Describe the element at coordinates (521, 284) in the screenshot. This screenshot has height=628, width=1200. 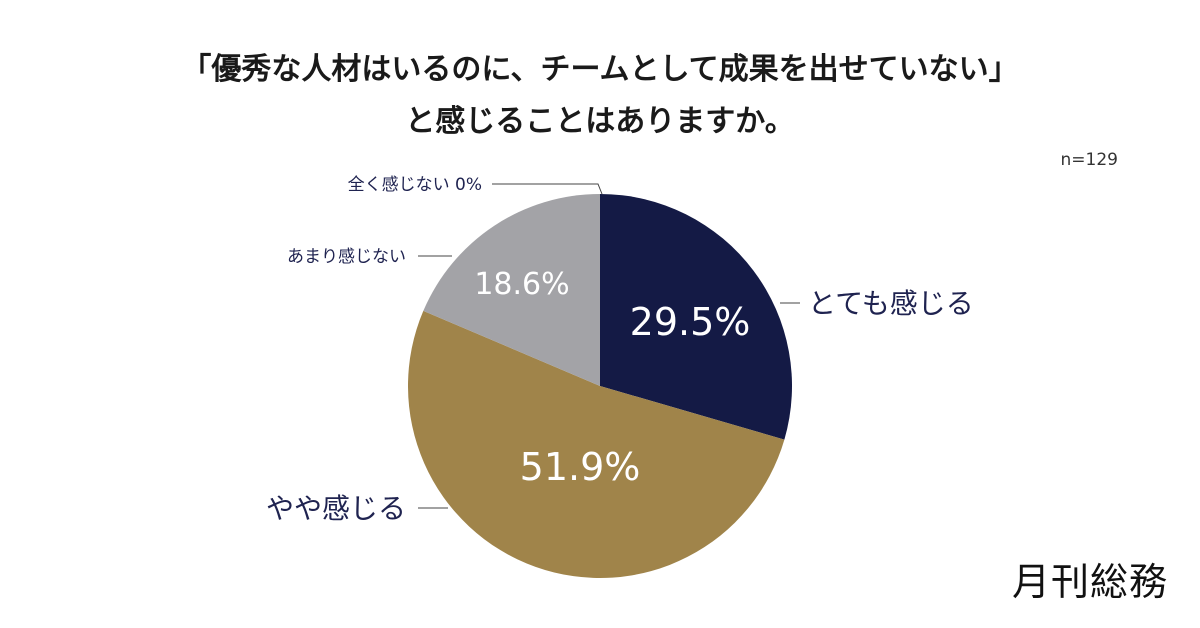
I see `value-label-not-much: 18.6%` at that location.